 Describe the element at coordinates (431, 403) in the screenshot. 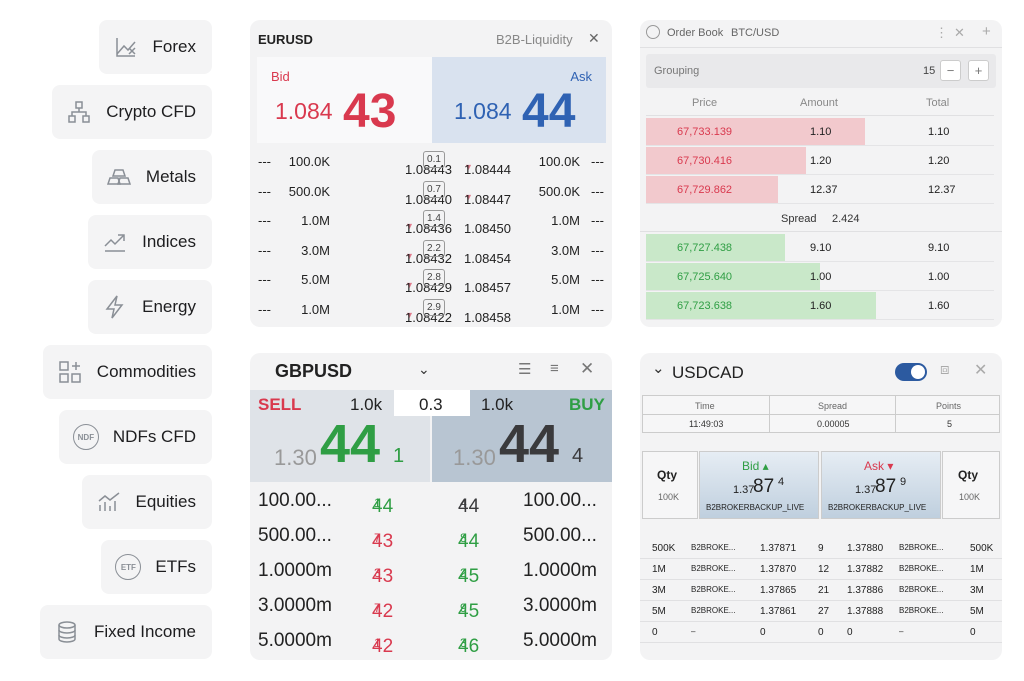

I see `quantity-bar` at that location.